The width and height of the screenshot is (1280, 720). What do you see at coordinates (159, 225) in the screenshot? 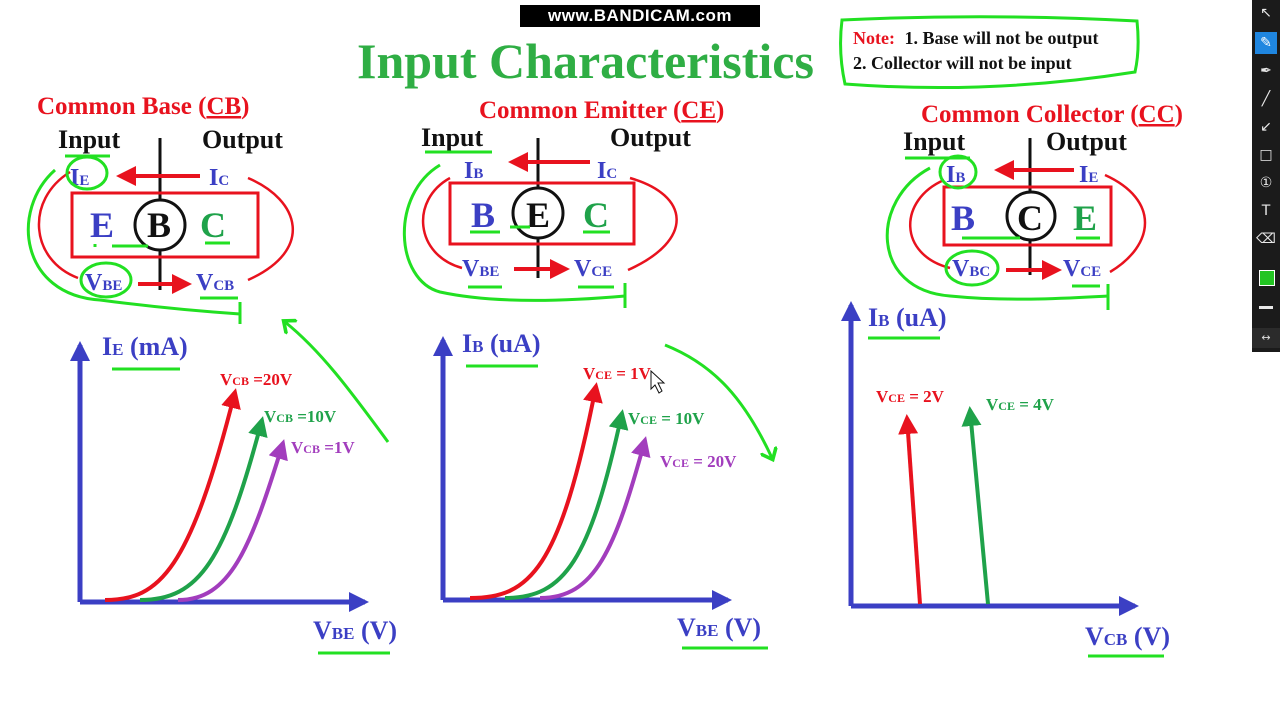
I see `cb-terminal-middle: B` at bounding box center [159, 225].